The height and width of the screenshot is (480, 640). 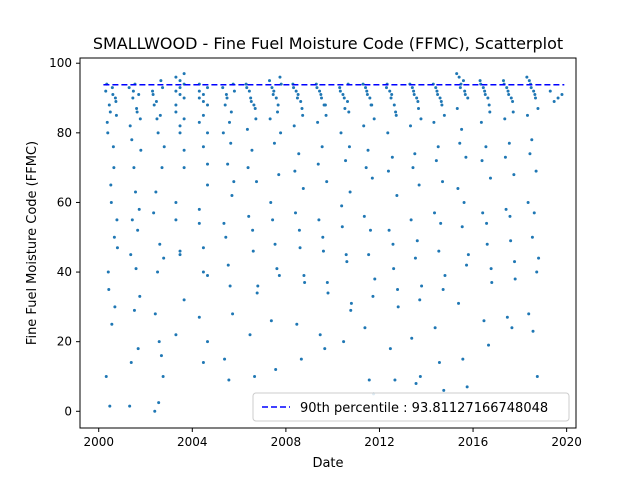 What do you see at coordinates (64, 237) in the screenshot?
I see `y-axis: 0 20 40 60 80 100` at bounding box center [64, 237].